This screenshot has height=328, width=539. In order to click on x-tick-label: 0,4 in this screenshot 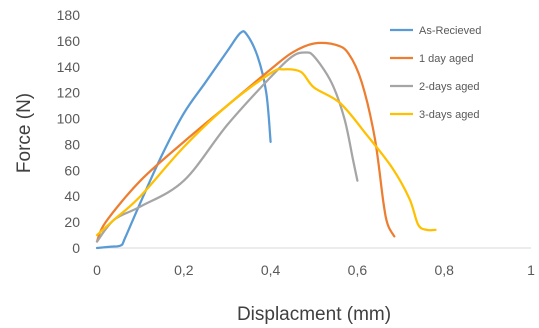, I will do `click(271, 270)`.